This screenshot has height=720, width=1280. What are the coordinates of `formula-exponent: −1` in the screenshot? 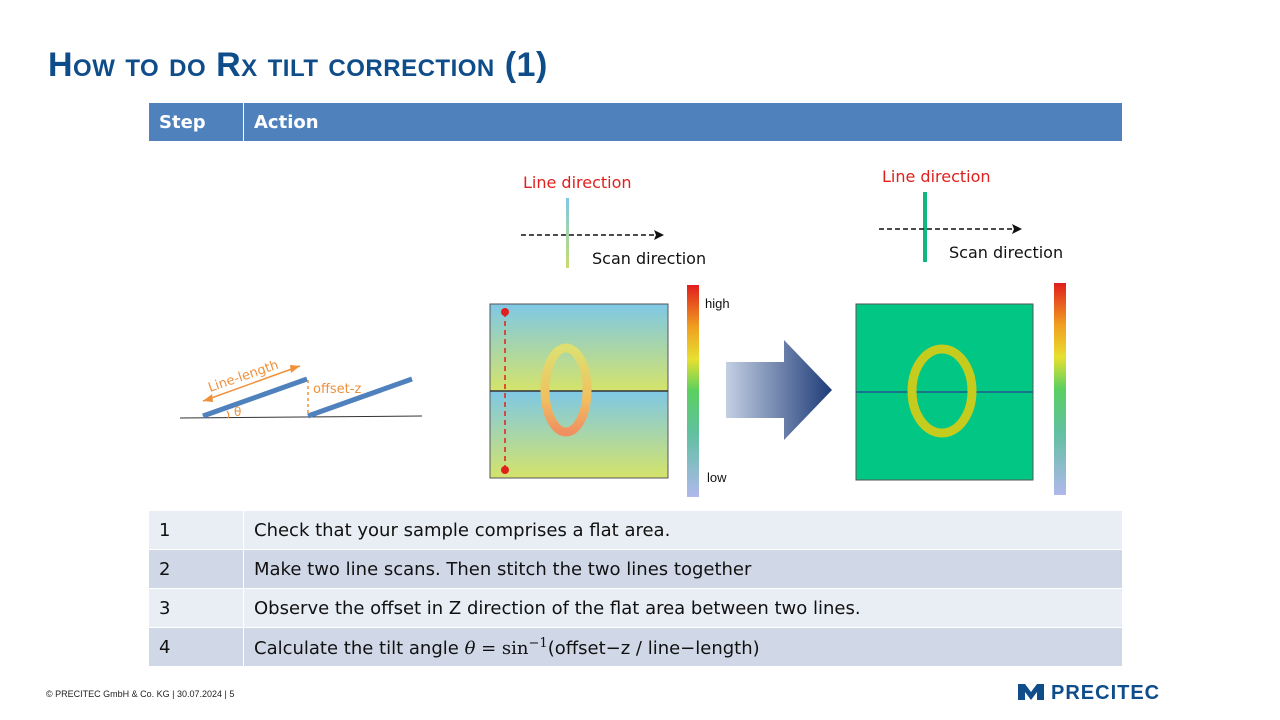 It's located at (538, 643).